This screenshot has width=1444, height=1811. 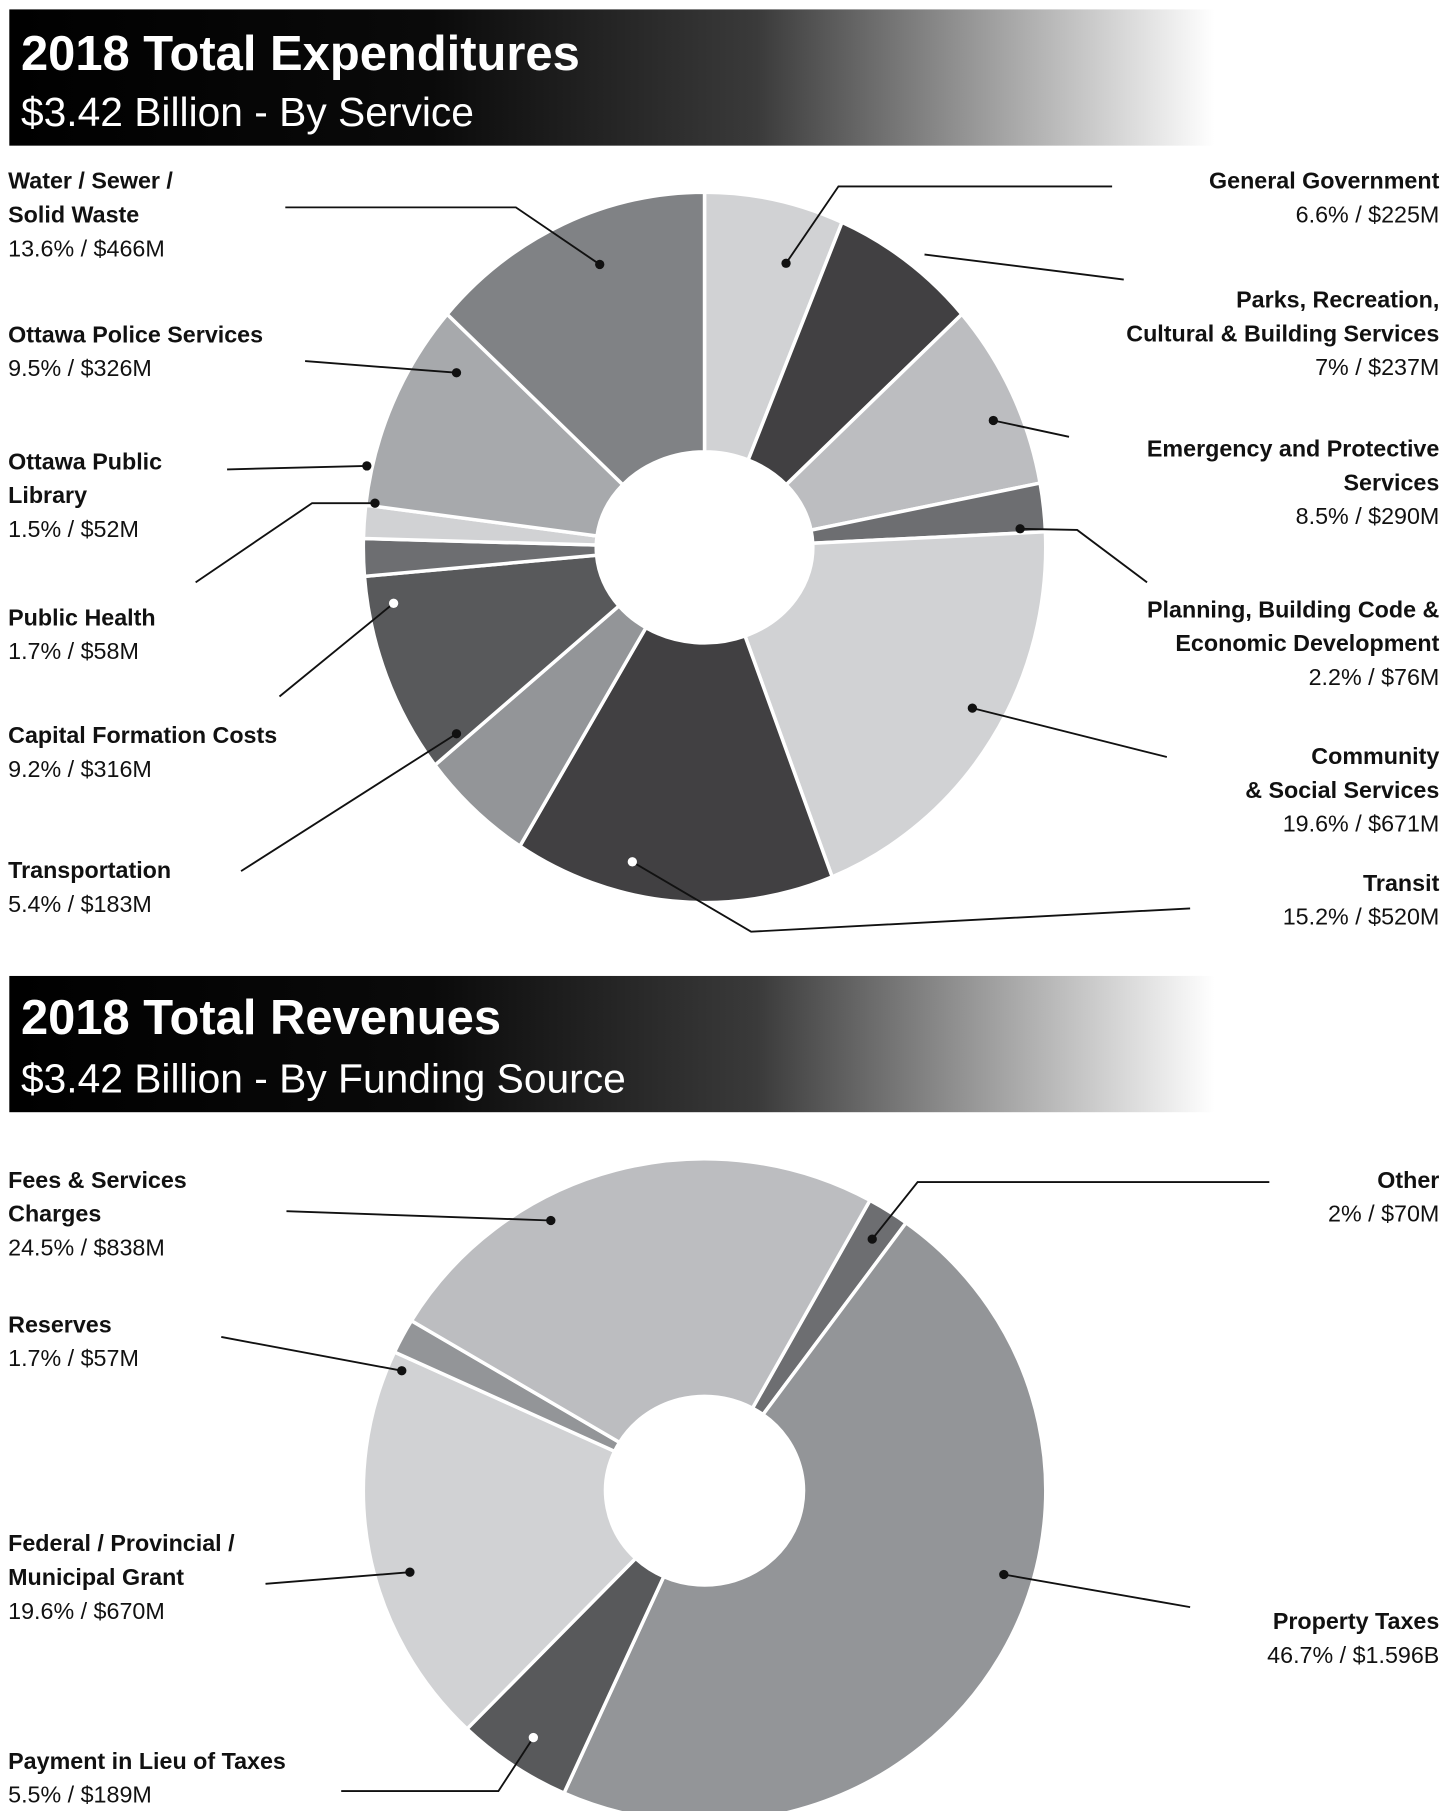 What do you see at coordinates (85, 461) in the screenshot?
I see `slice-name: Ottawa Public` at bounding box center [85, 461].